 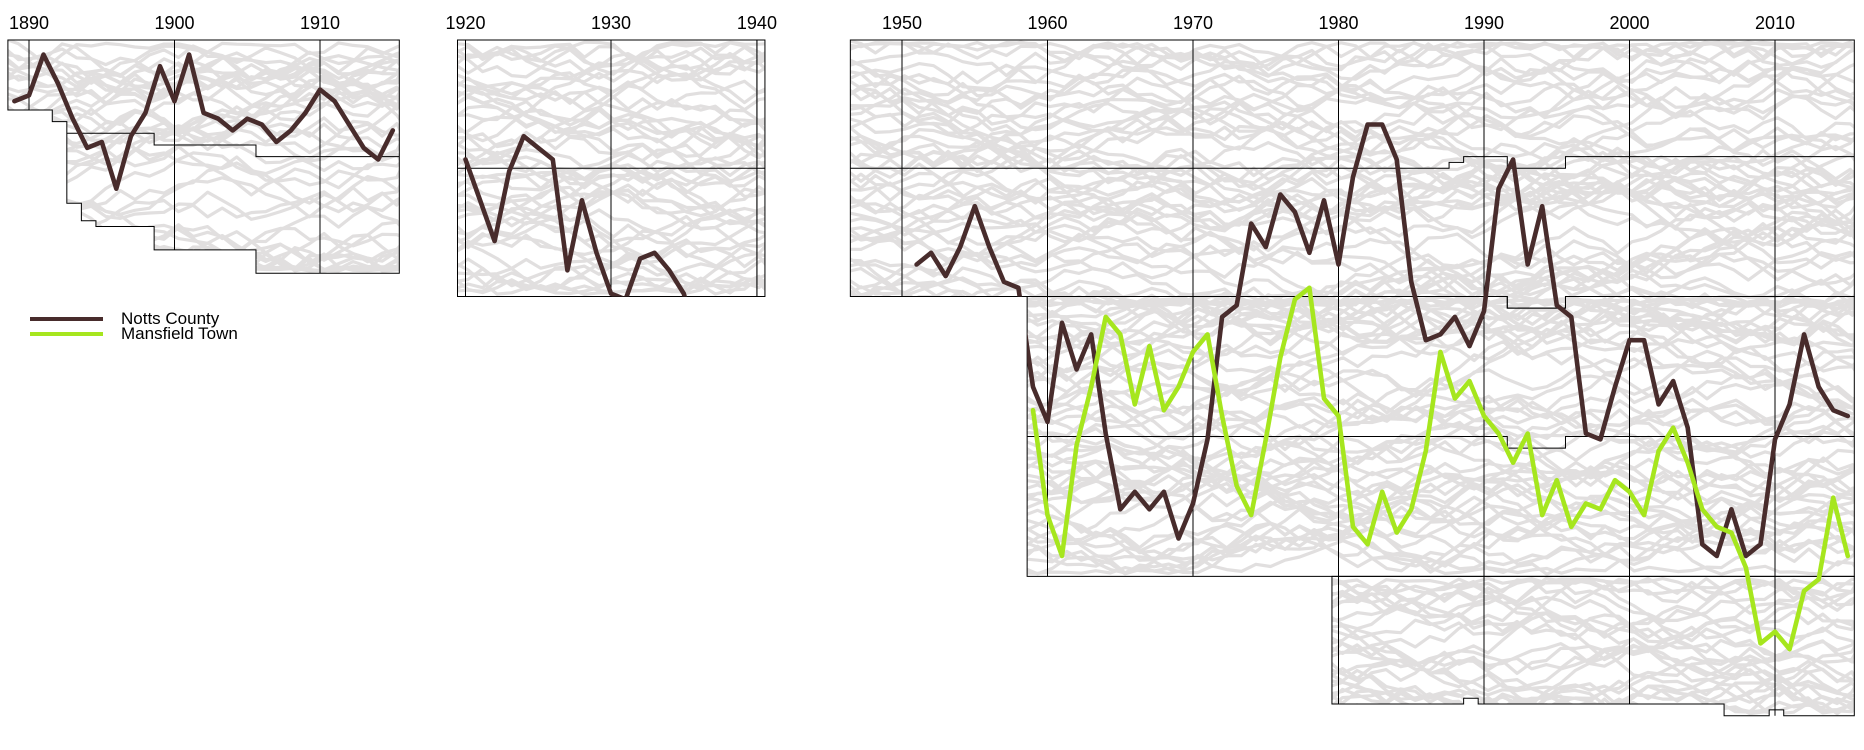 What do you see at coordinates (1193, 23) in the screenshot?
I see `x-tick-label: 1970` at bounding box center [1193, 23].